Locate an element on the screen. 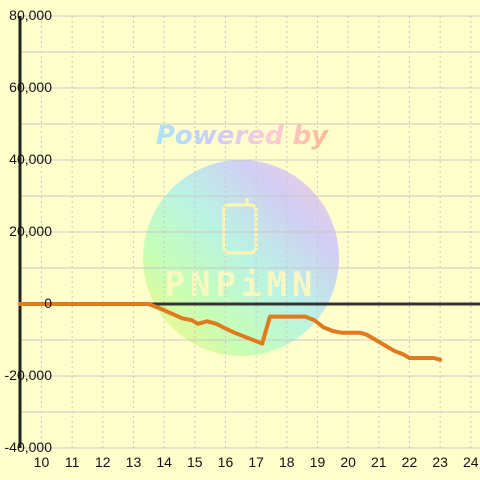  x-tick-label: 10 is located at coordinates (42, 462).